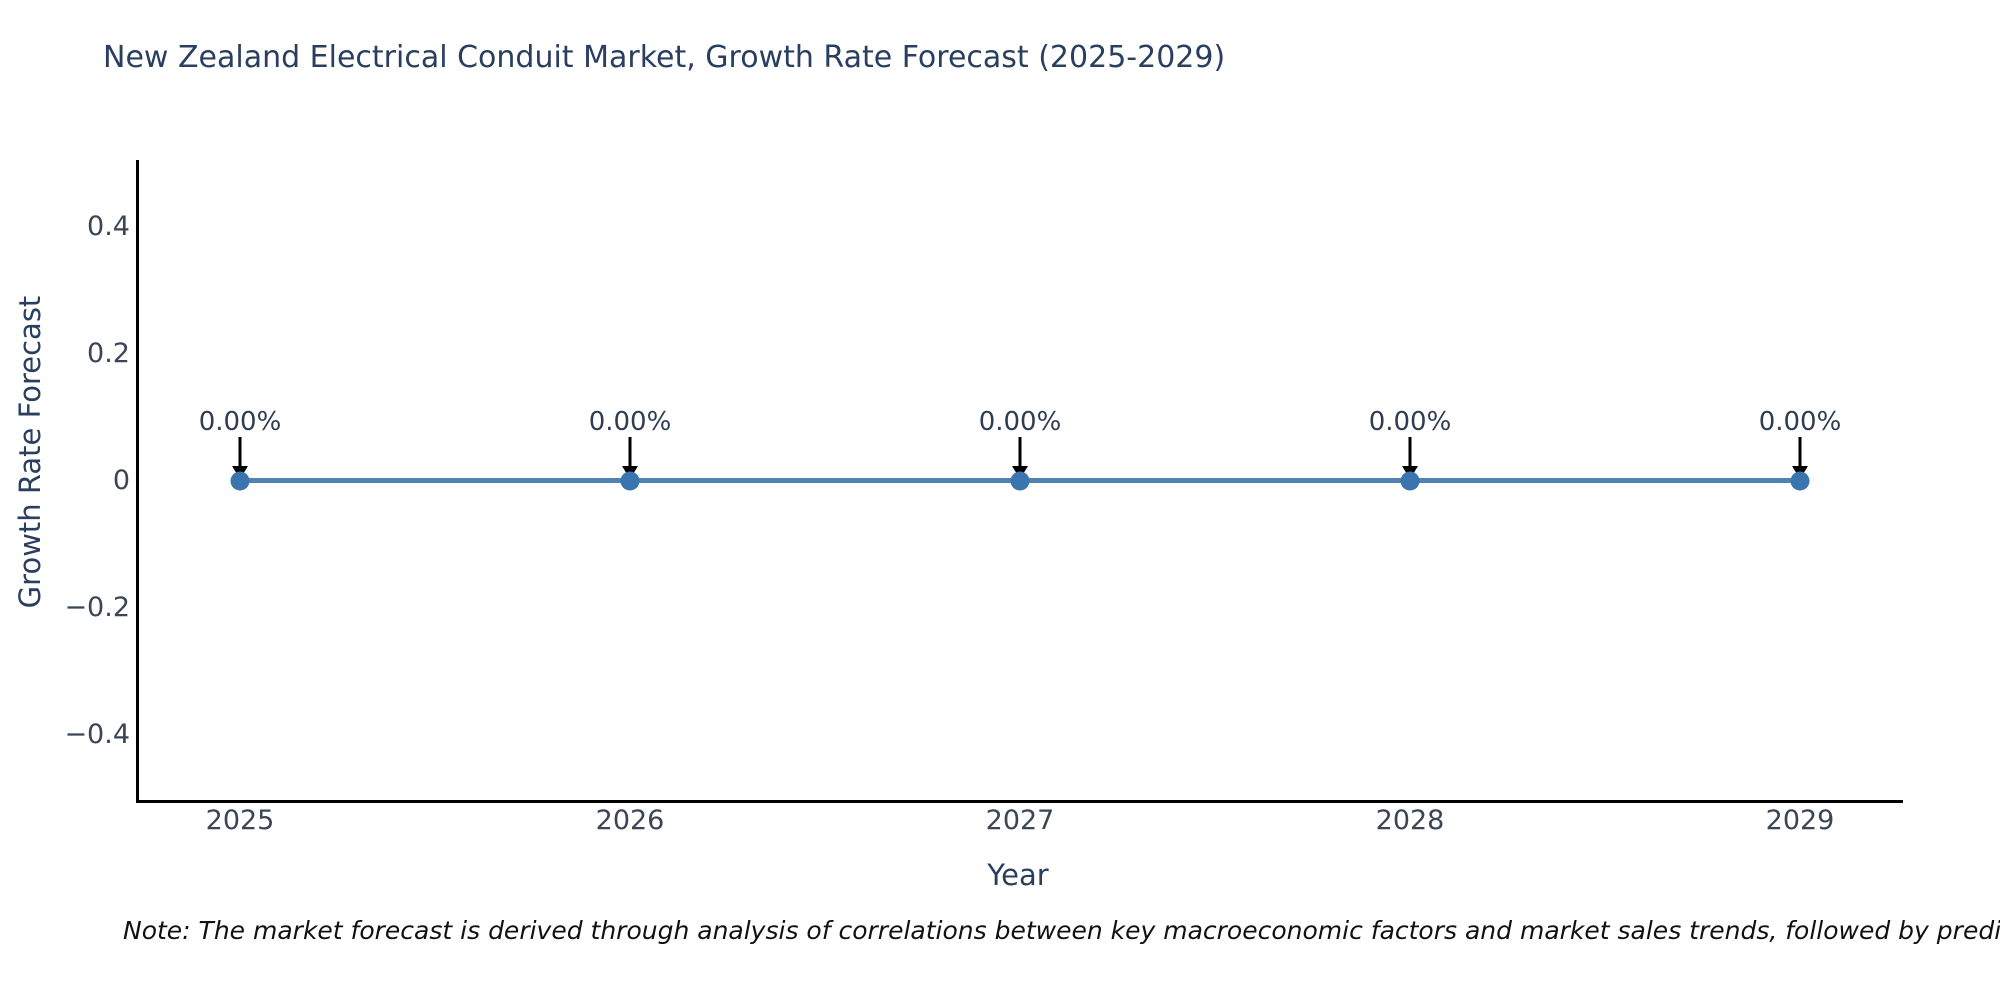  What do you see at coordinates (1020, 820) in the screenshot?
I see `x-tick-label: 2027` at bounding box center [1020, 820].